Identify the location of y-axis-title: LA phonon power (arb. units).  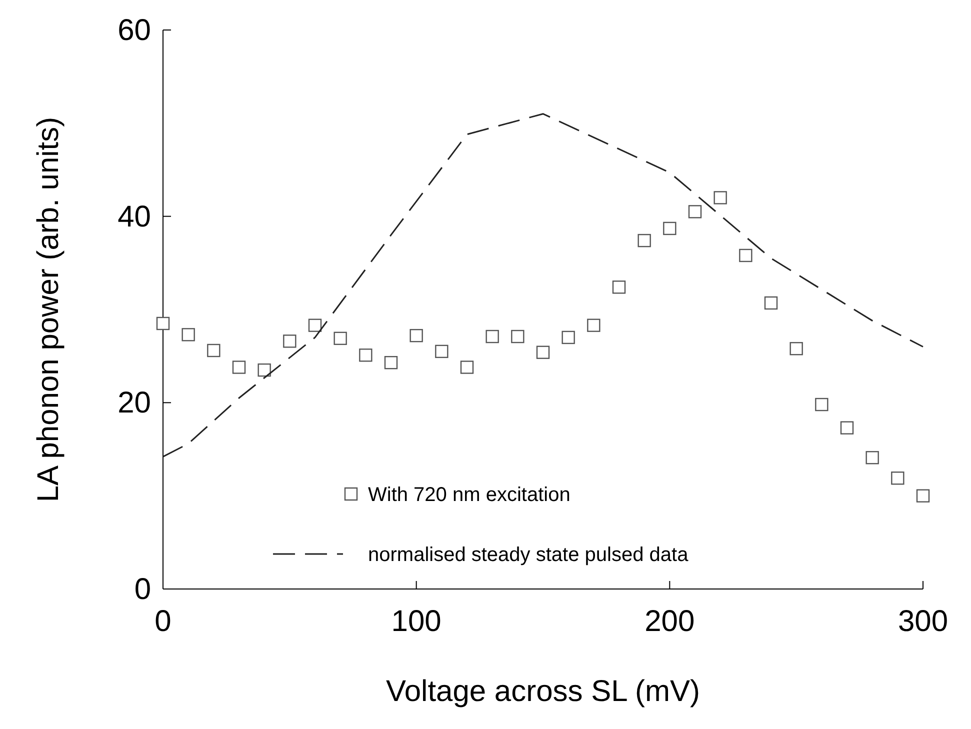
(48, 309).